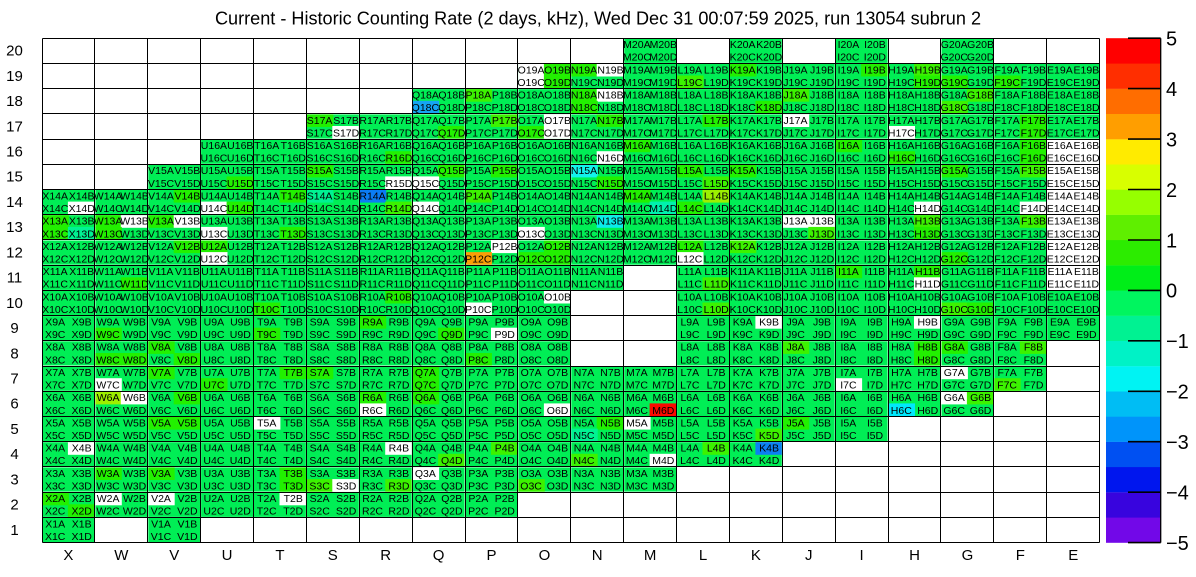  What do you see at coordinates (637, 159) in the screenshot?
I see `svg-text: M16C` at bounding box center [637, 159].